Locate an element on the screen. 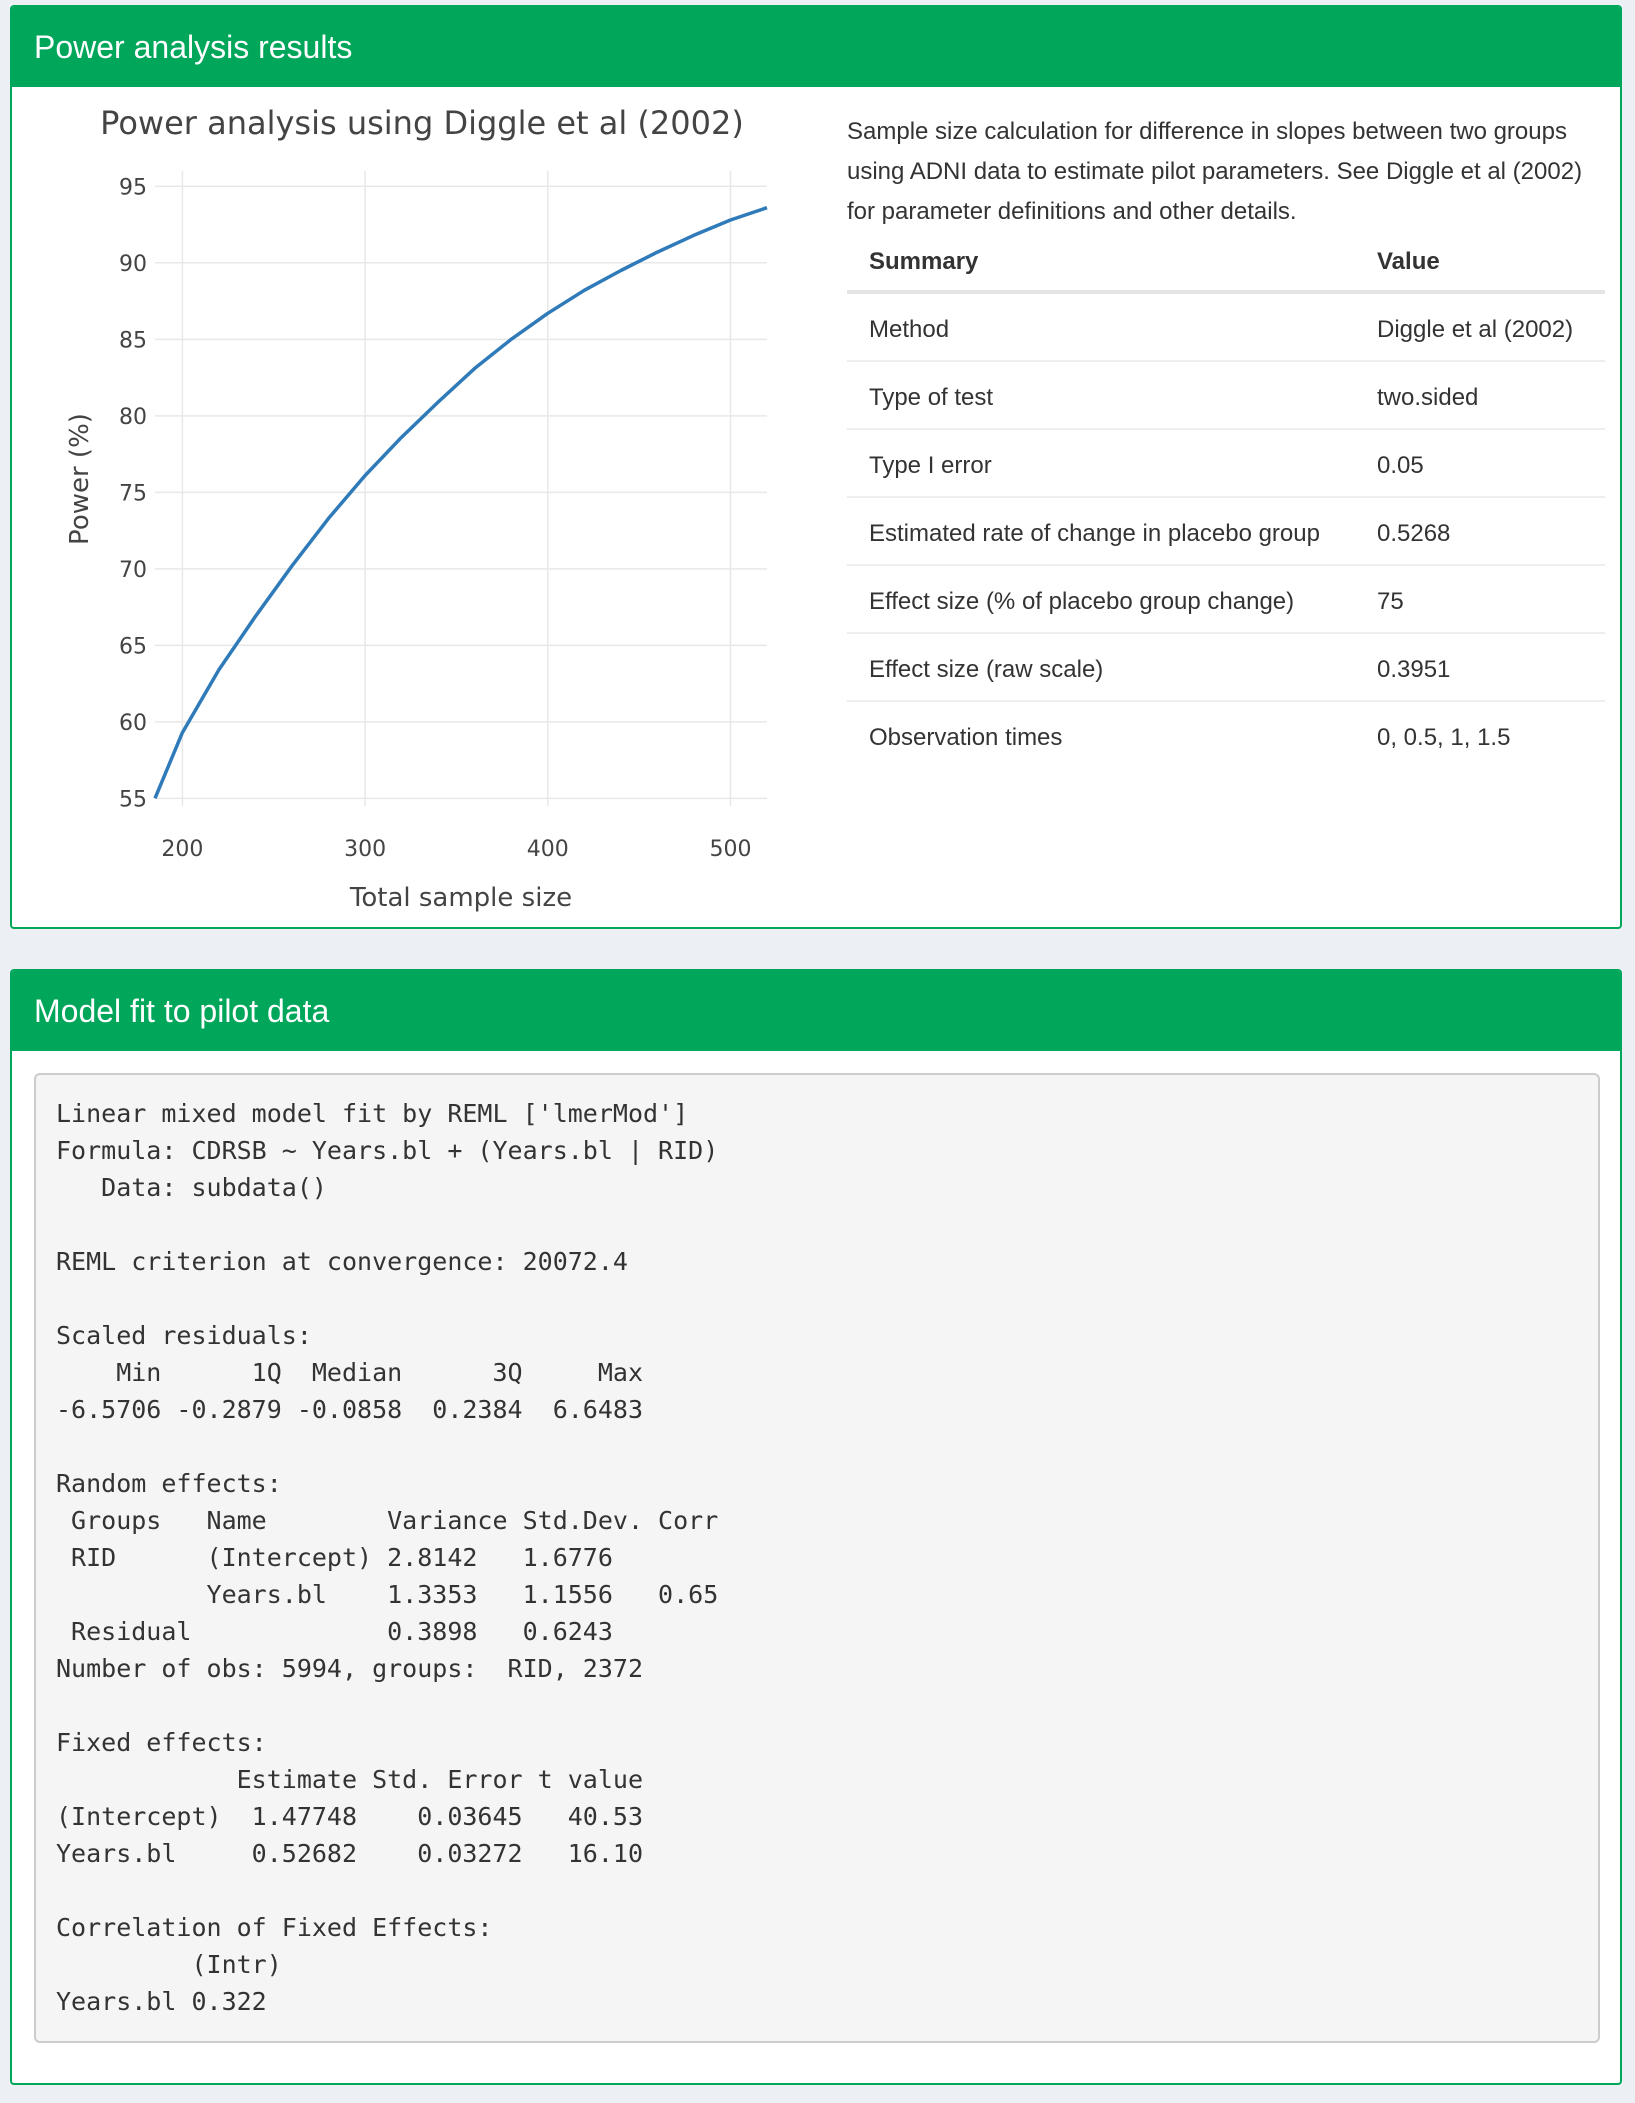  summary-cell: Observation times is located at coordinates (966, 737).